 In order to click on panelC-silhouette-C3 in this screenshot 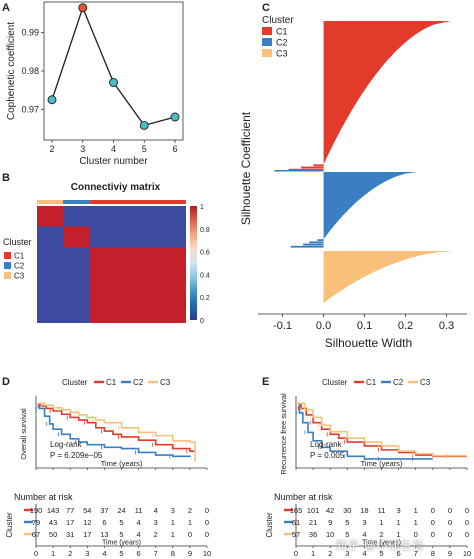, I will do `click(389, 277)`.